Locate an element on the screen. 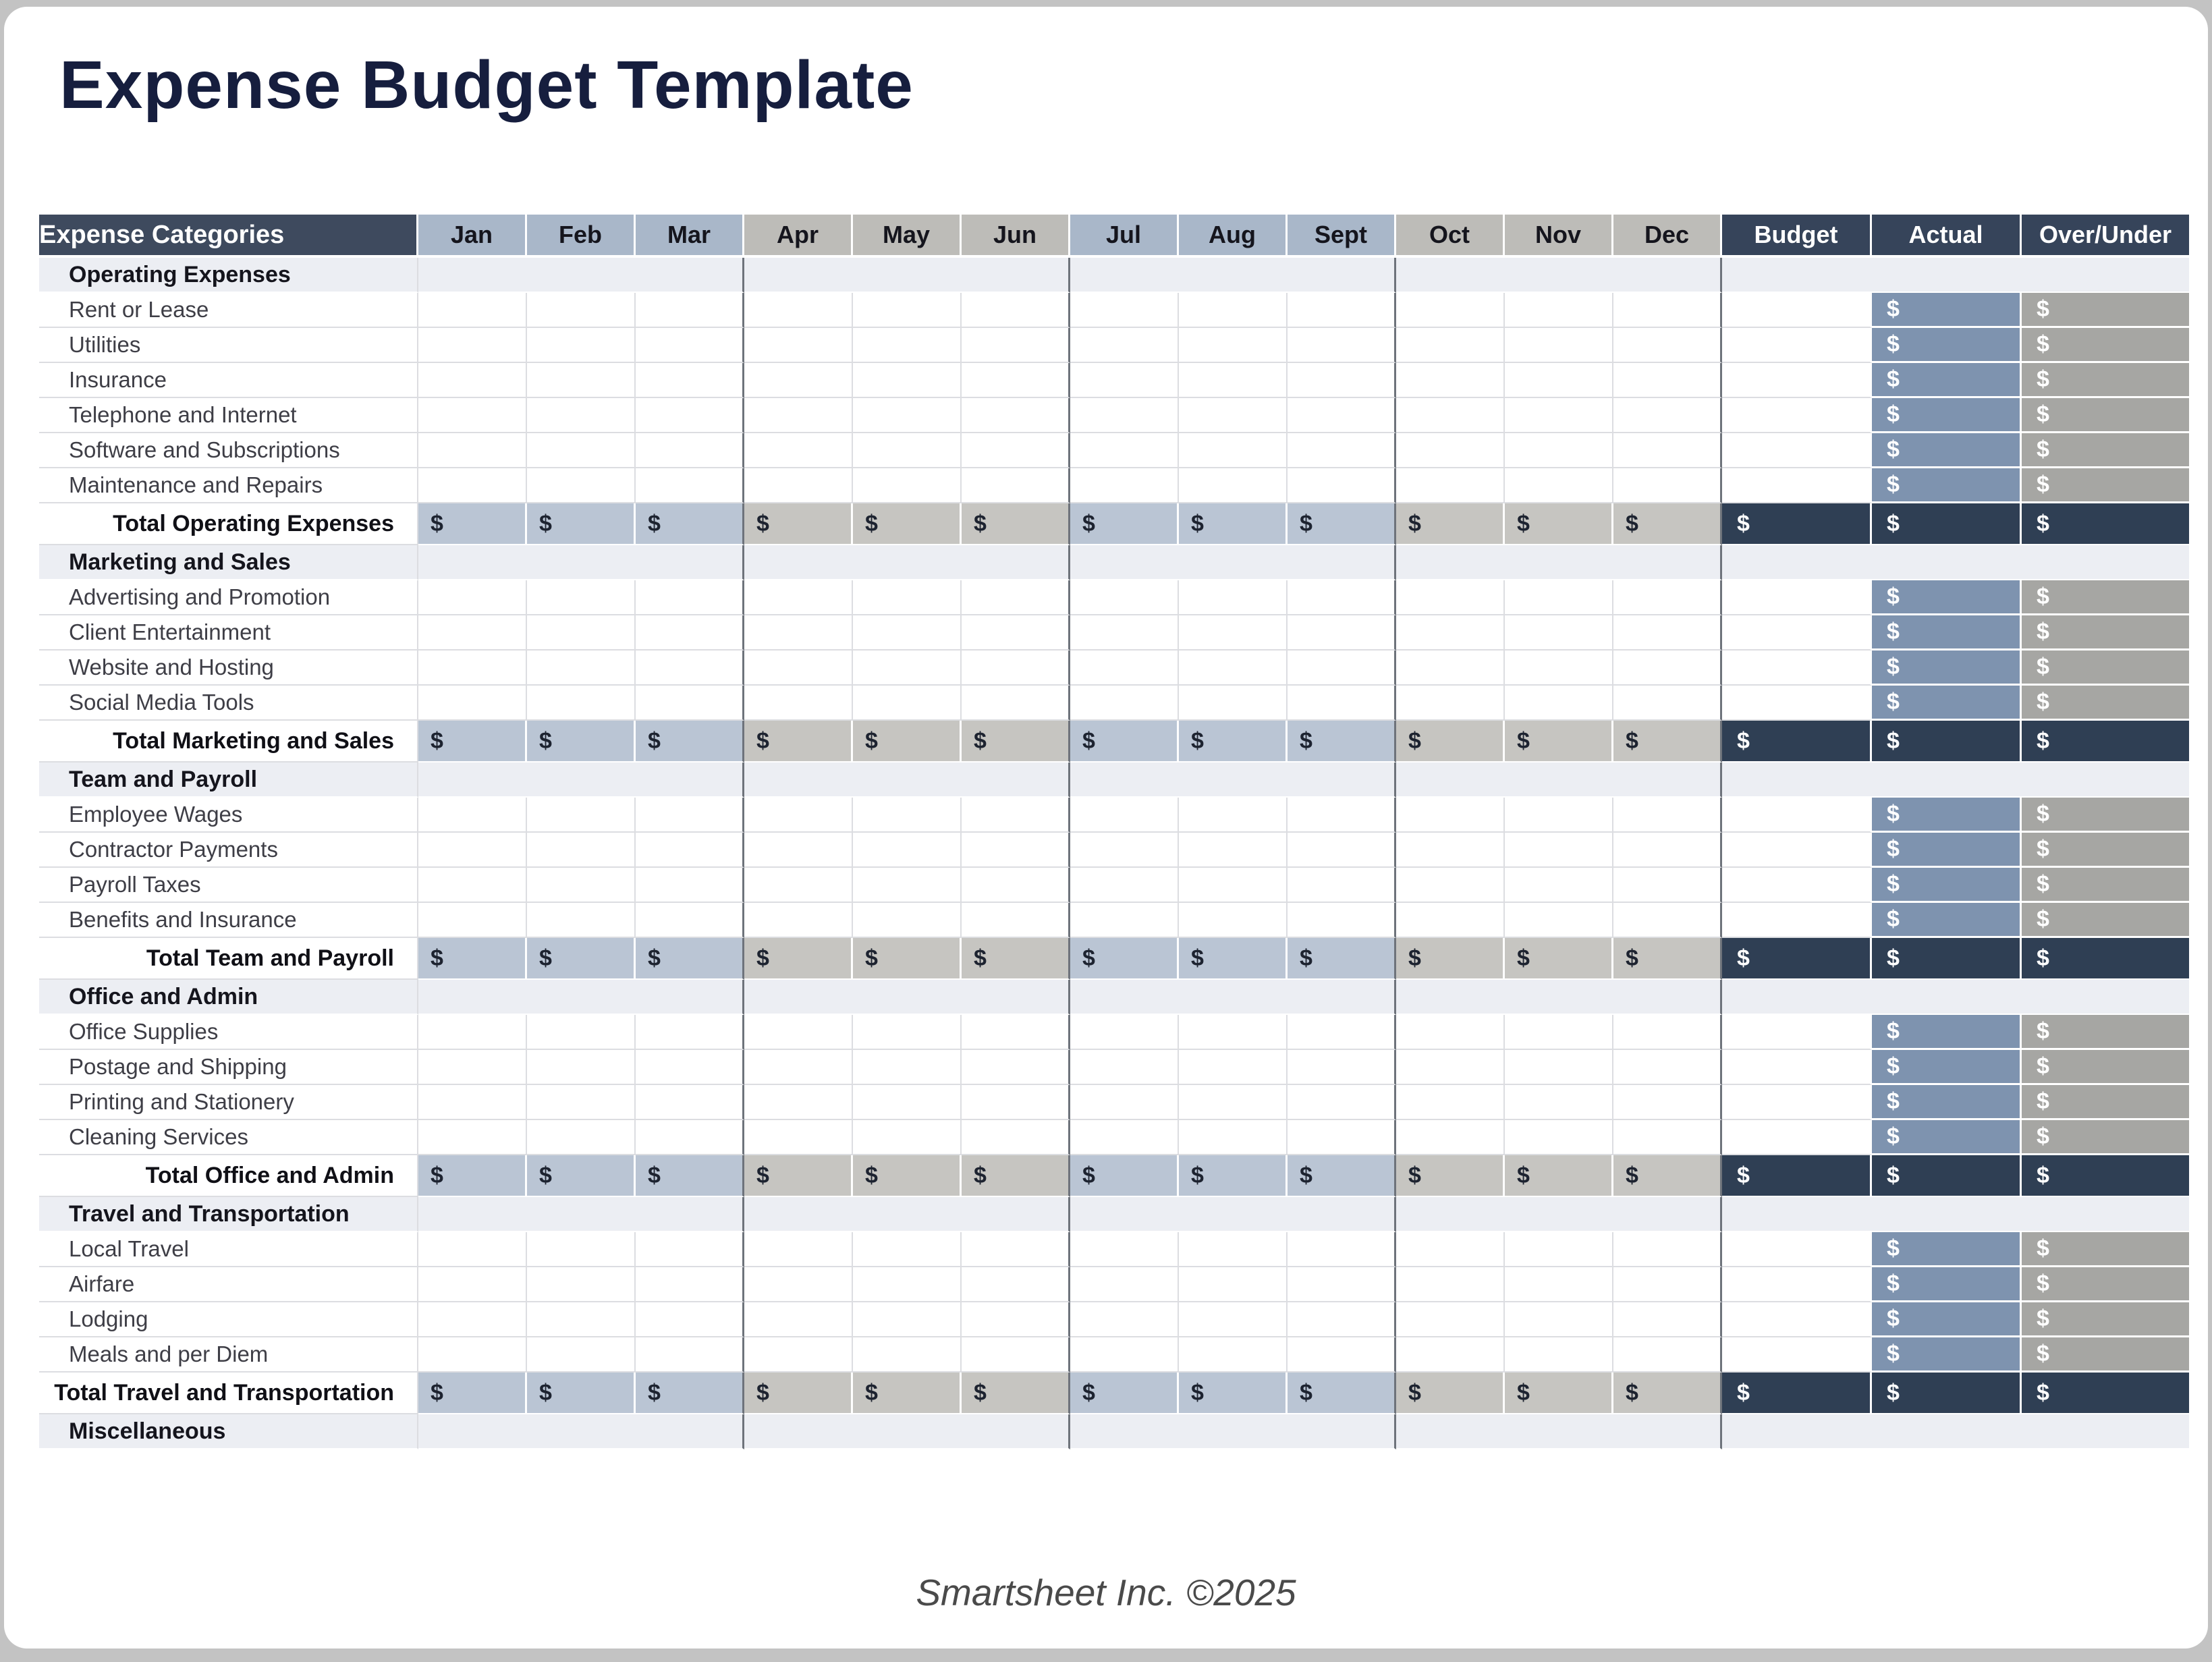  total-over-under-cell: $- is located at coordinates (2105, 959).